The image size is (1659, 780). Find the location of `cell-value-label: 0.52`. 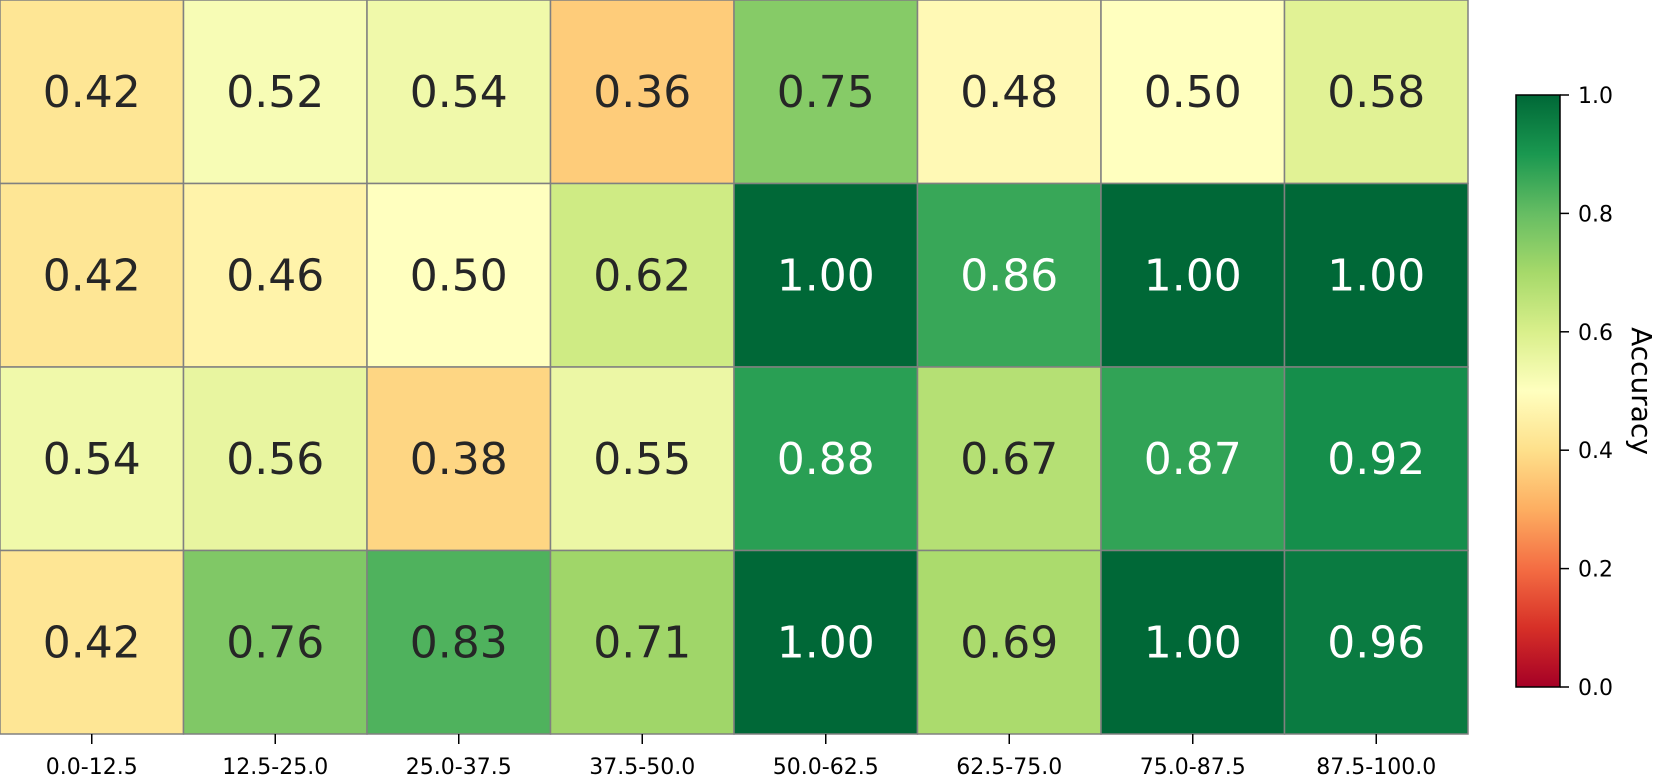

cell-value-label: 0.52 is located at coordinates (275, 92).